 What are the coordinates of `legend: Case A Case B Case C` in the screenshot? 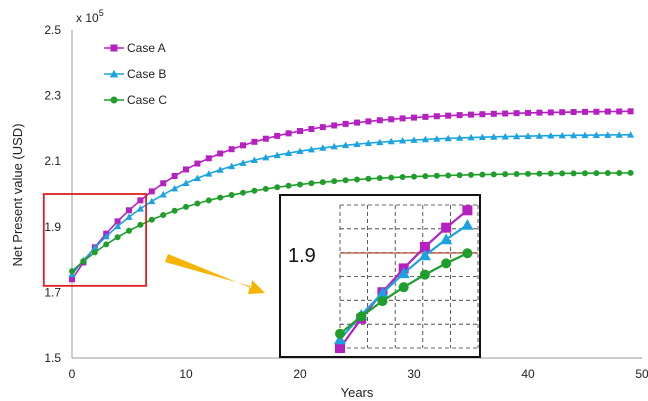 It's located at (135, 74).